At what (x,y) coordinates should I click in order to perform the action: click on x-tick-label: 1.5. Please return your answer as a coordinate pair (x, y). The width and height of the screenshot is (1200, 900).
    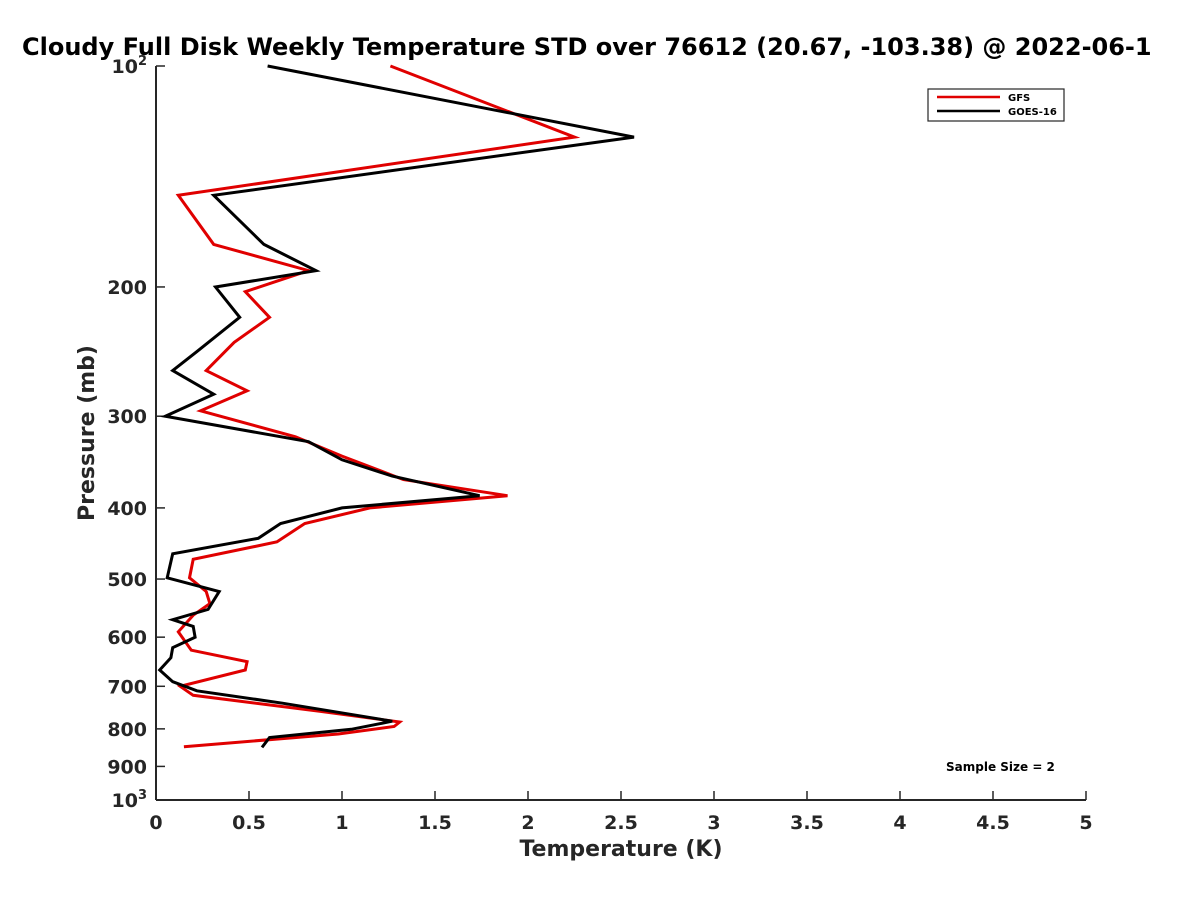
    Looking at the image, I should click on (435, 823).